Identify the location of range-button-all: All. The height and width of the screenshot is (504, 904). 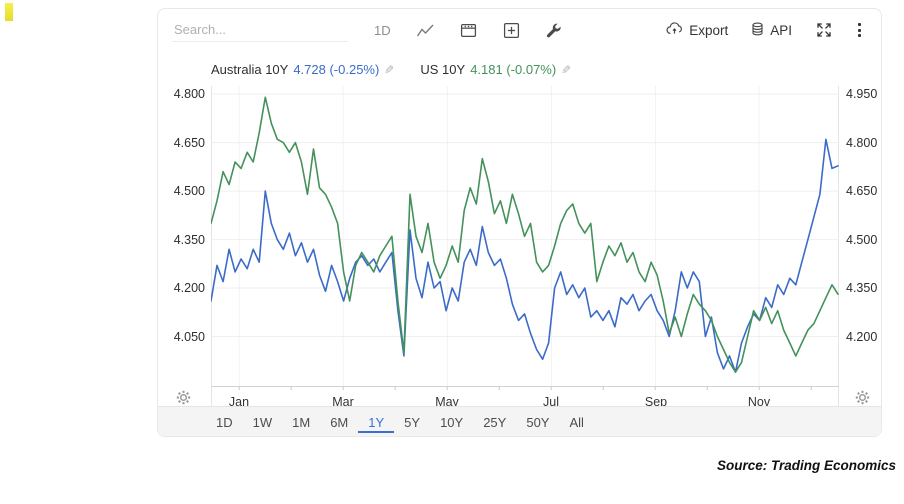
(576, 422).